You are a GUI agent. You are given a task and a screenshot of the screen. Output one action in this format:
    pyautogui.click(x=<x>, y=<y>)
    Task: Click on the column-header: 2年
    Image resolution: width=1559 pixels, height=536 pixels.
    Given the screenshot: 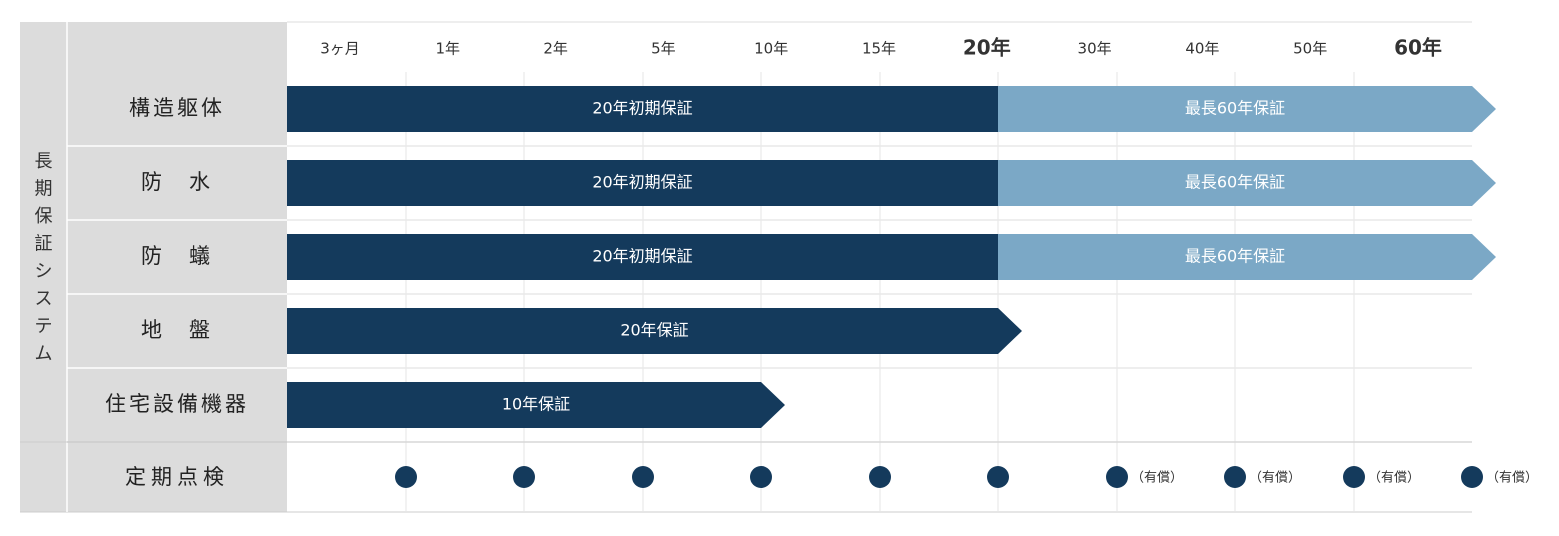 What is the action you would take?
    pyautogui.click(x=555, y=49)
    